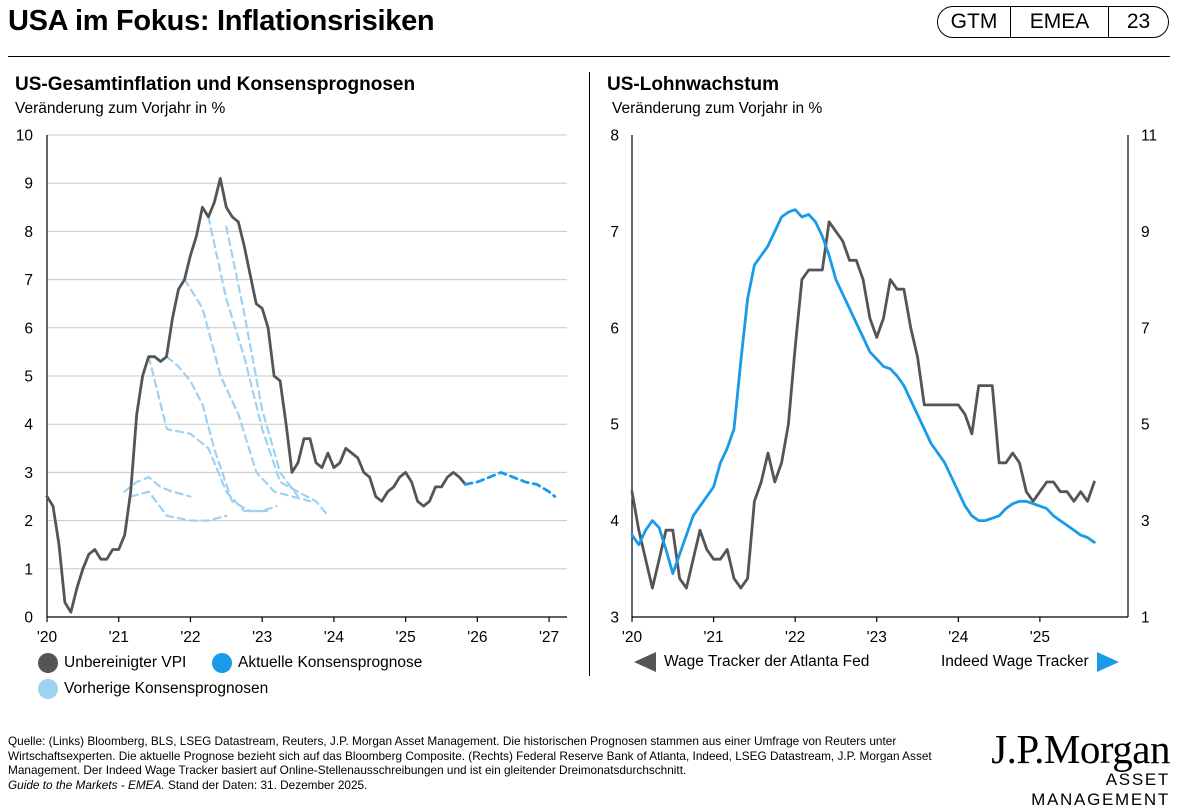 Image resolution: width=1178 pixels, height=810 pixels. I want to click on left-y-tick-label: 1, so click(28, 569).